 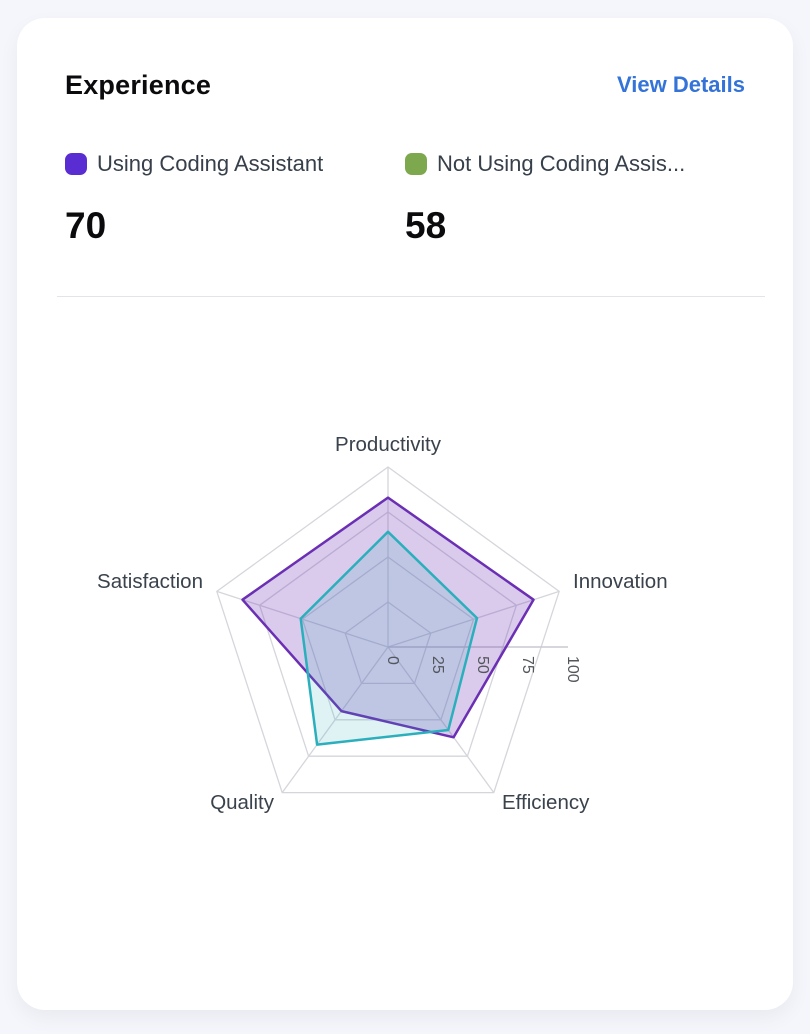 I want to click on radius-tick-label: 0, so click(x=392, y=660).